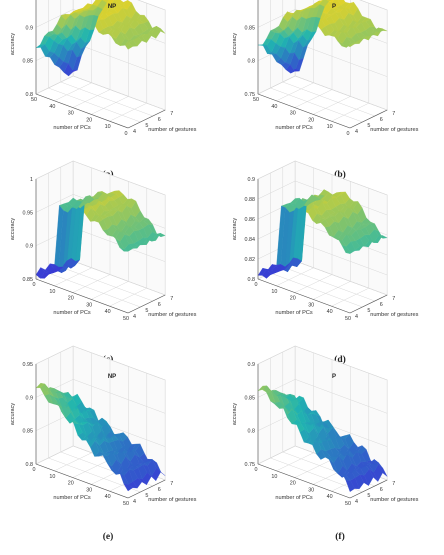  I want to click on panel-caption: (b), so click(340, 175).